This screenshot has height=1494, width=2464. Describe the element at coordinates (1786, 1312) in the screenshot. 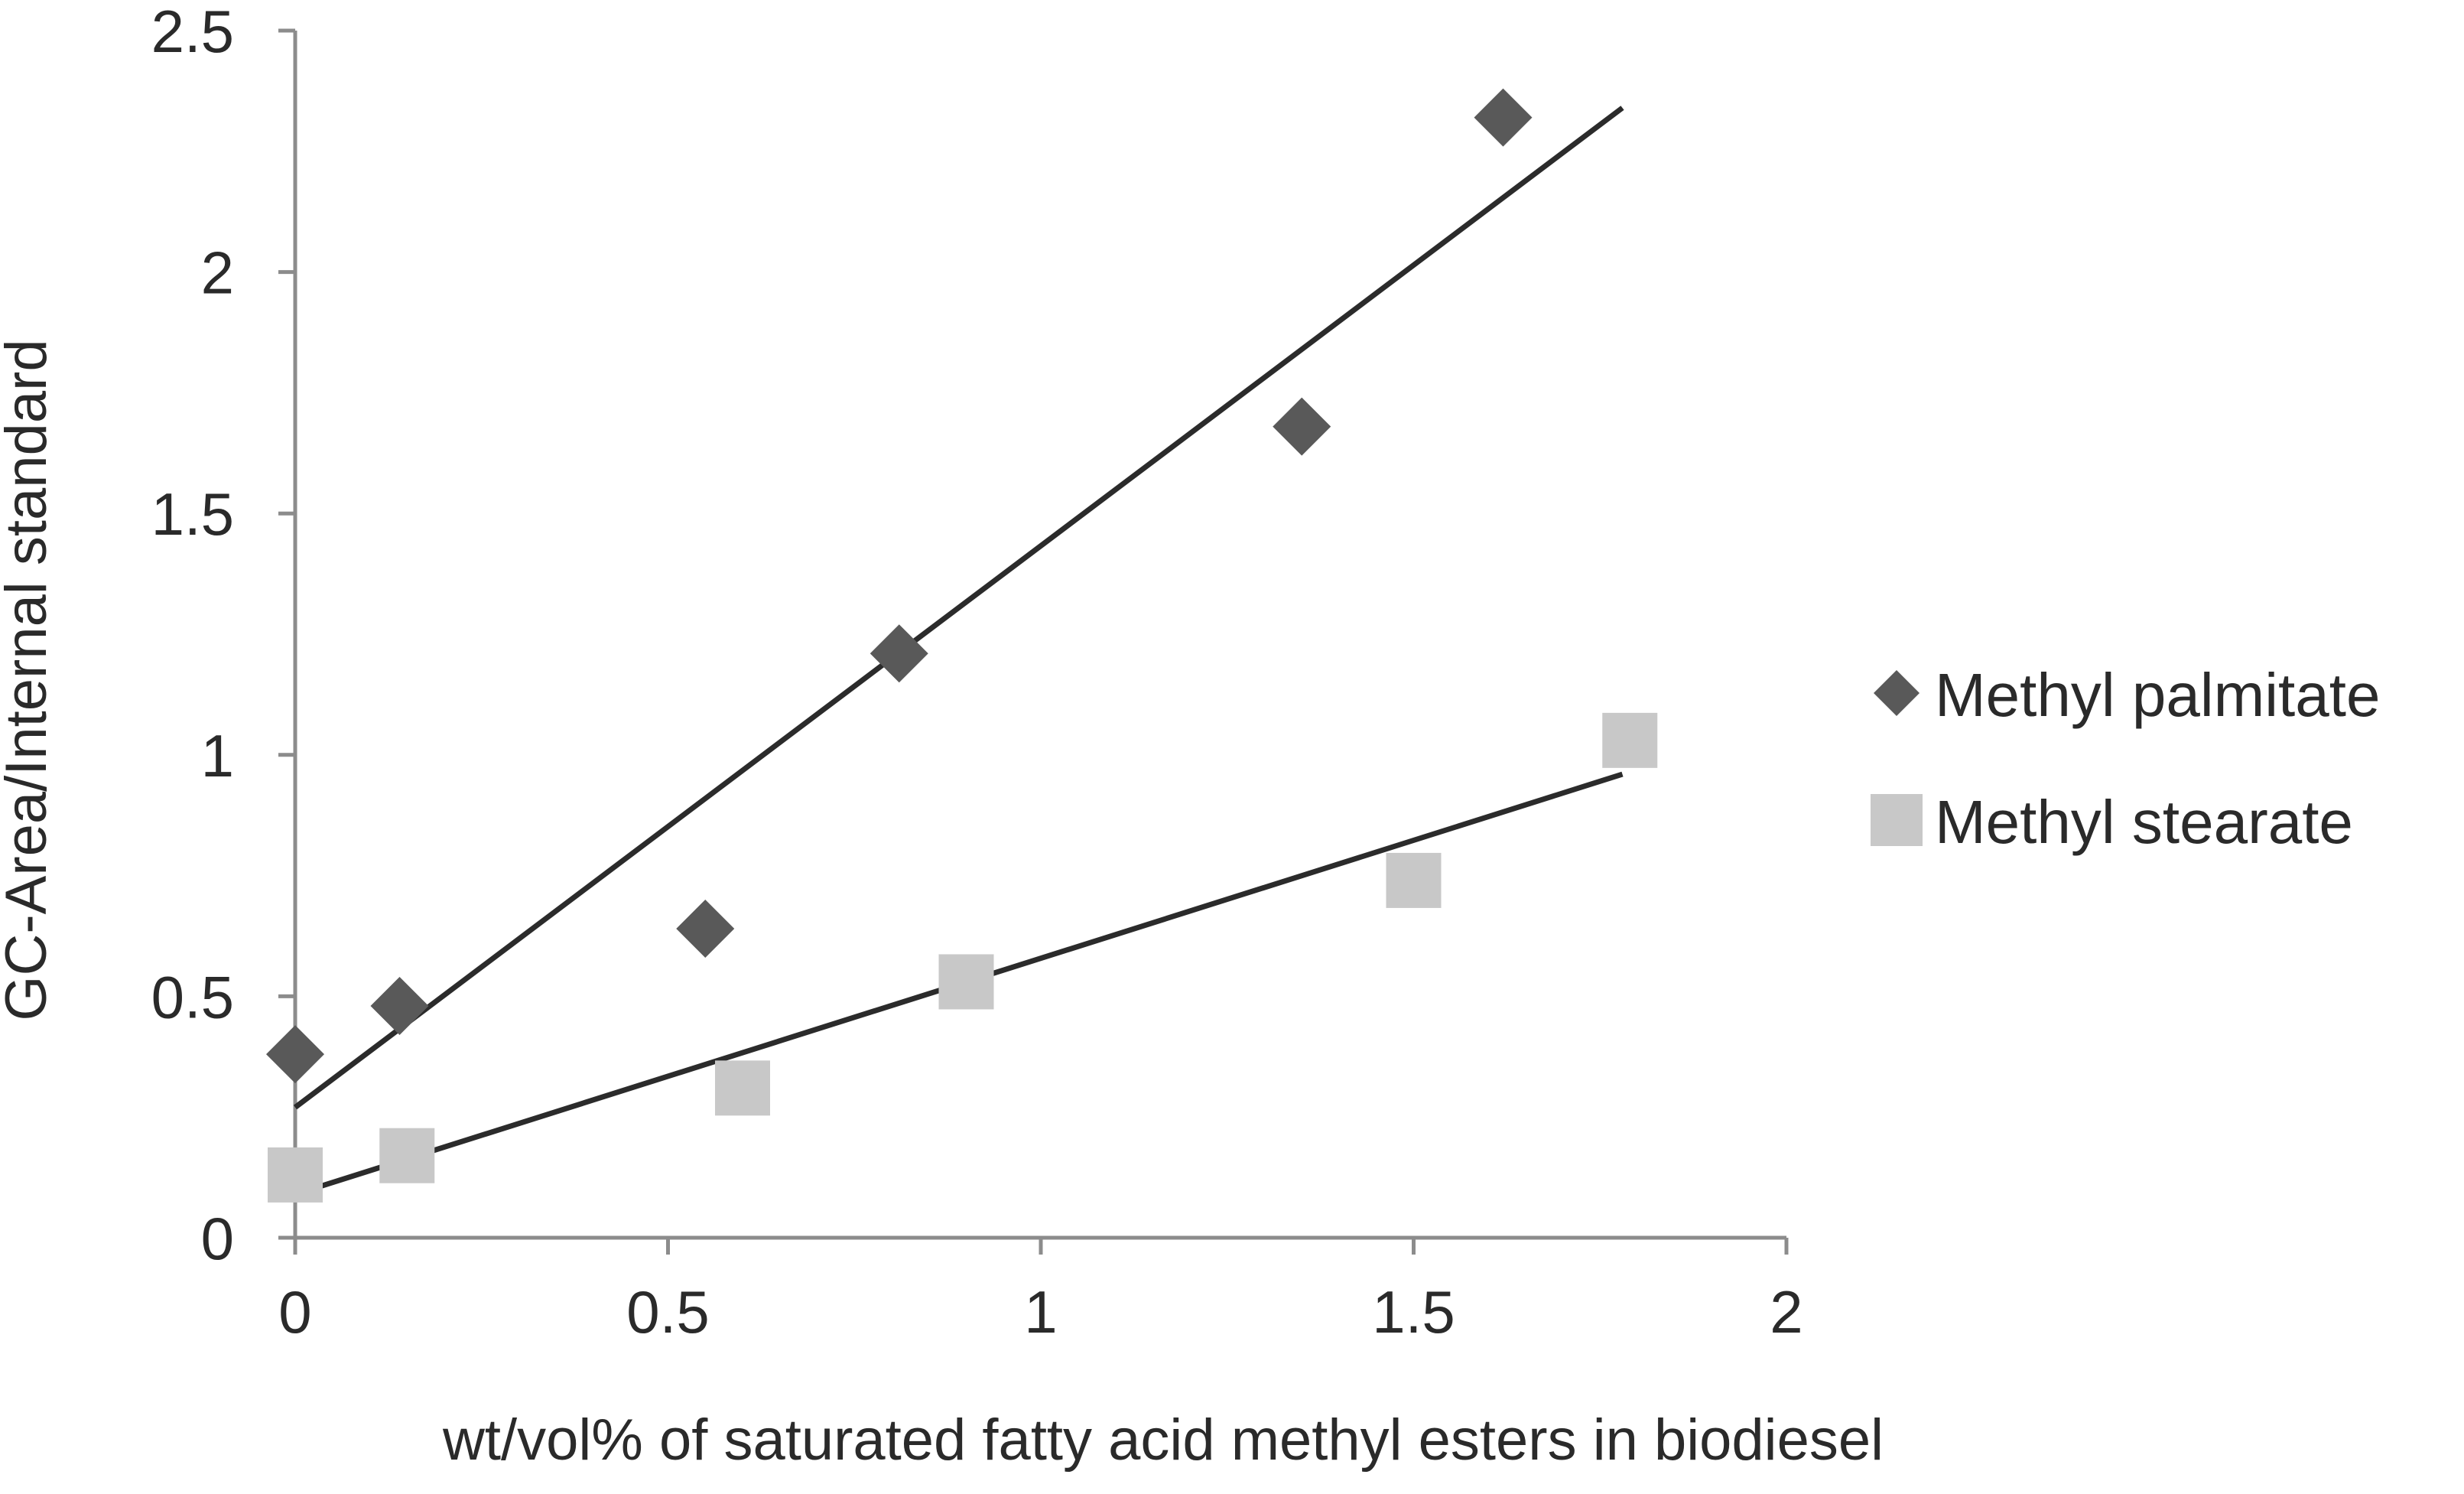

I see `x-tick-label: 2` at that location.